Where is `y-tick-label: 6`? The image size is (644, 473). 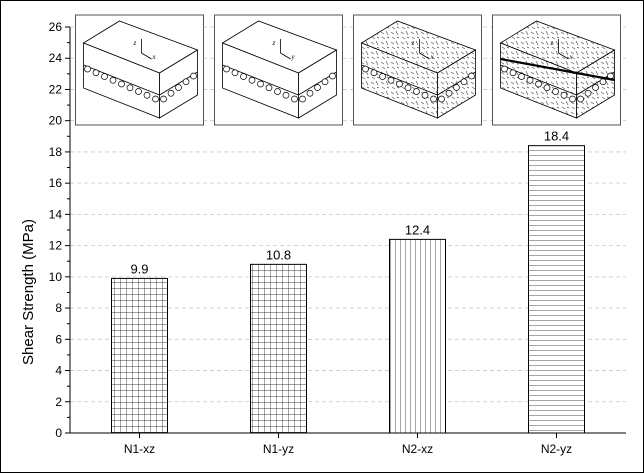 y-tick-label: 6 is located at coordinates (58, 339).